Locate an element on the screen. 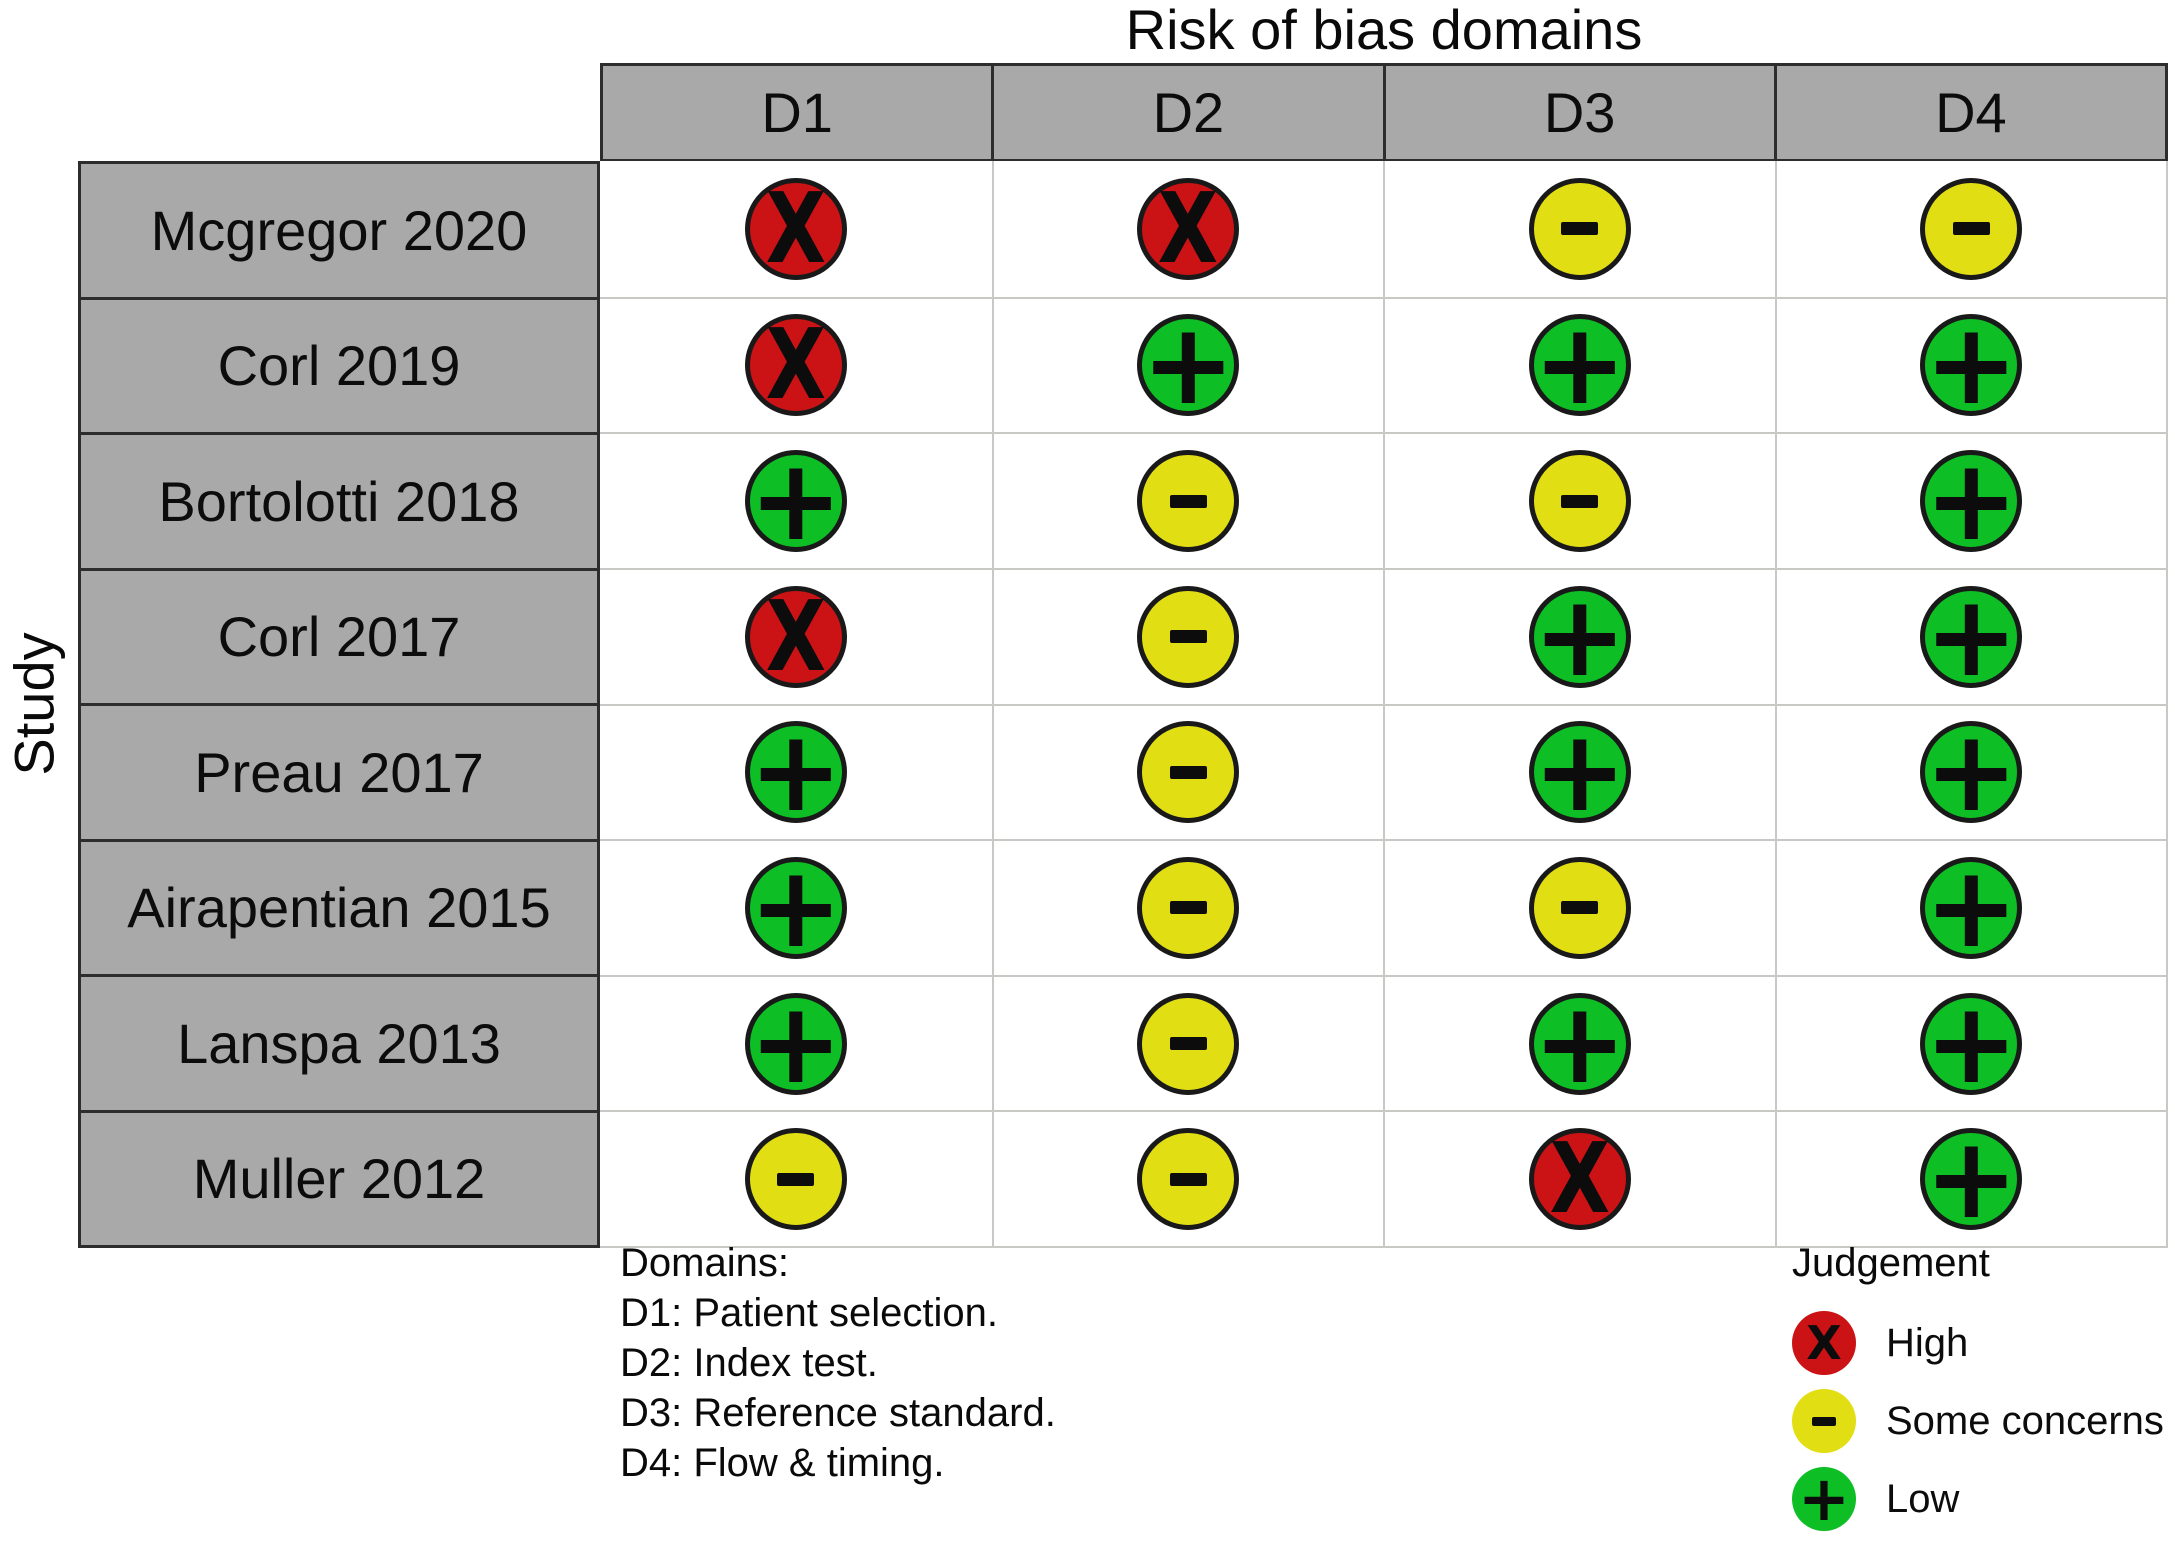 The width and height of the screenshot is (2175, 1543). judgement-cell-corl-2017-d2 is located at coordinates (1187, 635).